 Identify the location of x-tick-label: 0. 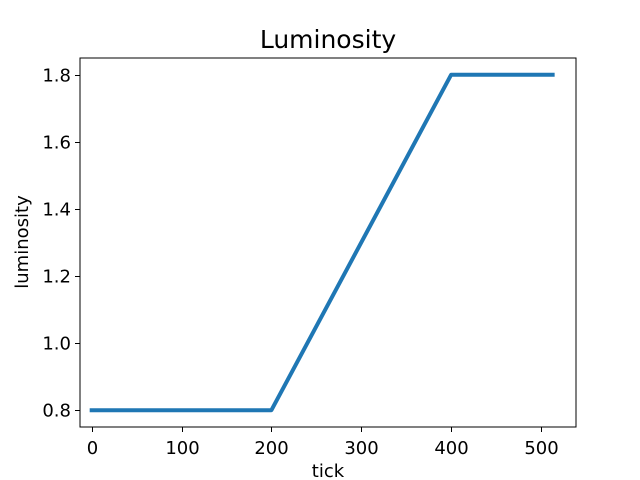
(92, 448).